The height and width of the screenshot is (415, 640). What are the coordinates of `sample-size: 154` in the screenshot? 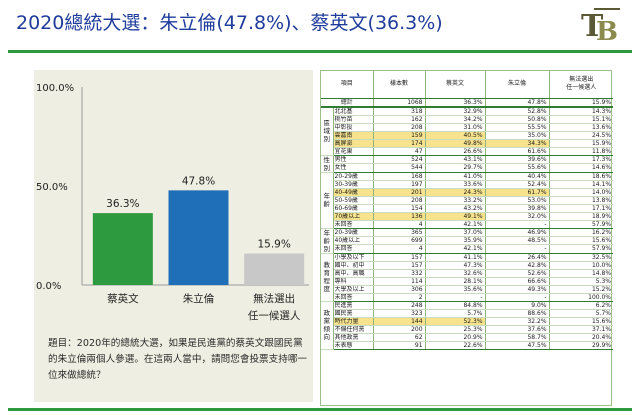 It's located at (399, 208).